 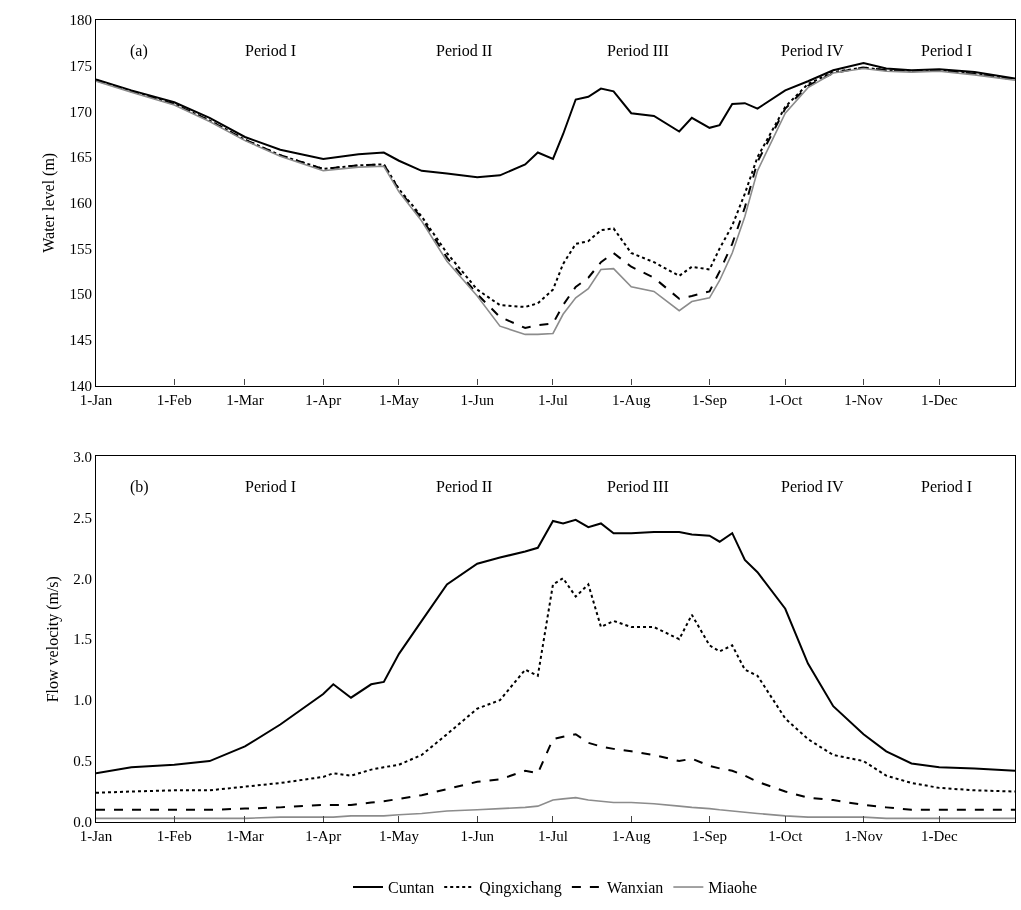 What do you see at coordinates (520, 888) in the screenshot?
I see `legend-label: Qingxichang` at bounding box center [520, 888].